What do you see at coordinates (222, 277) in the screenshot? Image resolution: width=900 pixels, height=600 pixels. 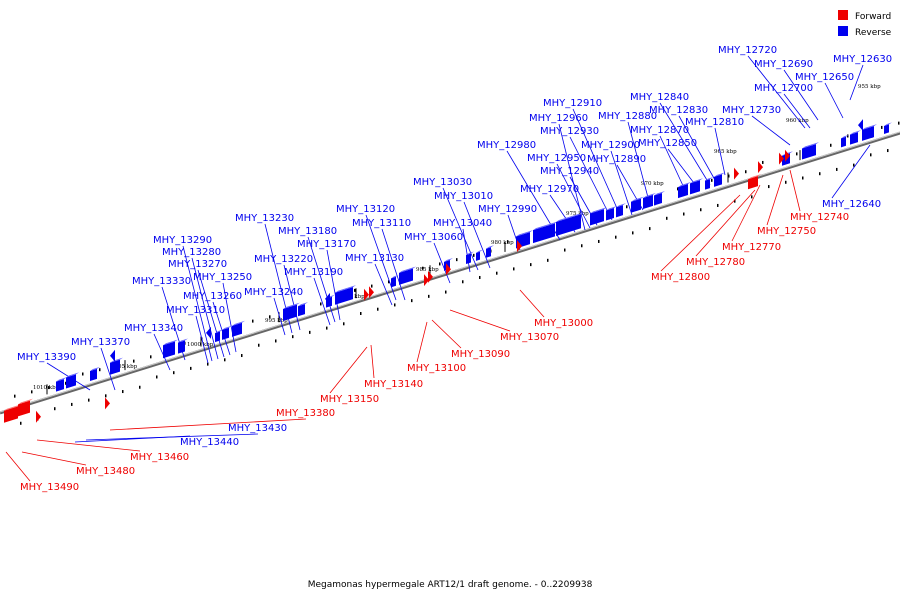 I see `gene-label: MHY_13250` at bounding box center [222, 277].